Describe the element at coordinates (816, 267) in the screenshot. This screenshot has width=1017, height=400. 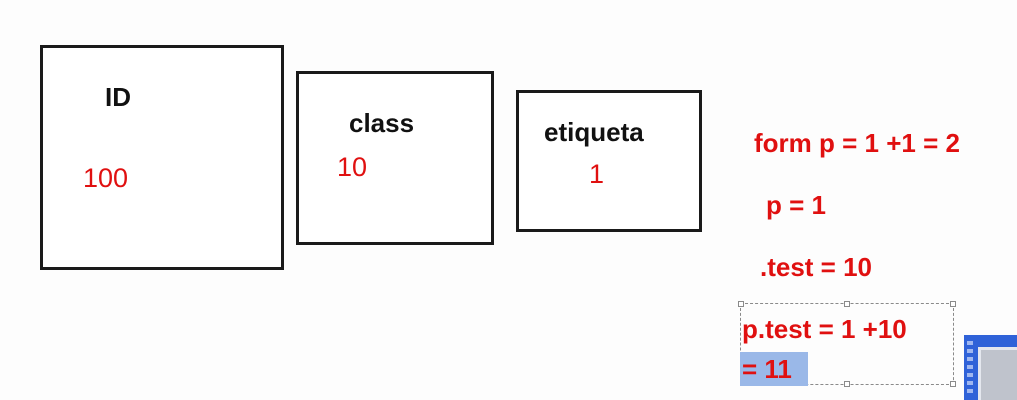
I see `note-test: .test = 10` at that location.